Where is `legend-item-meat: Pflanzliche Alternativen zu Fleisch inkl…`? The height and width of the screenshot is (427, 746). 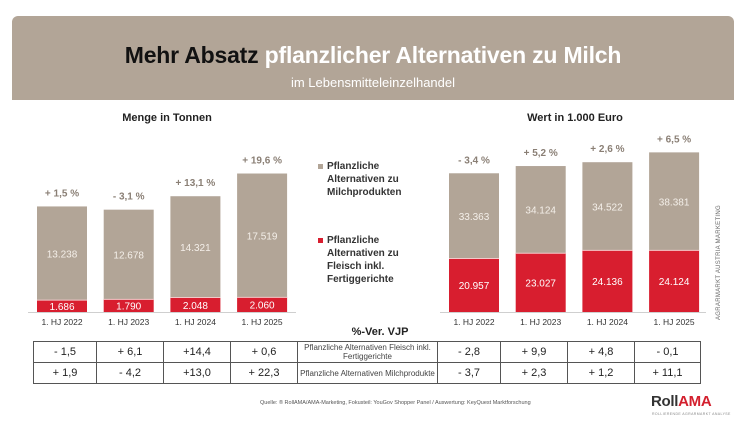 legend-item-meat: Pflanzliche Alternativen zu Fleisch inkl… is located at coordinates (368, 260).